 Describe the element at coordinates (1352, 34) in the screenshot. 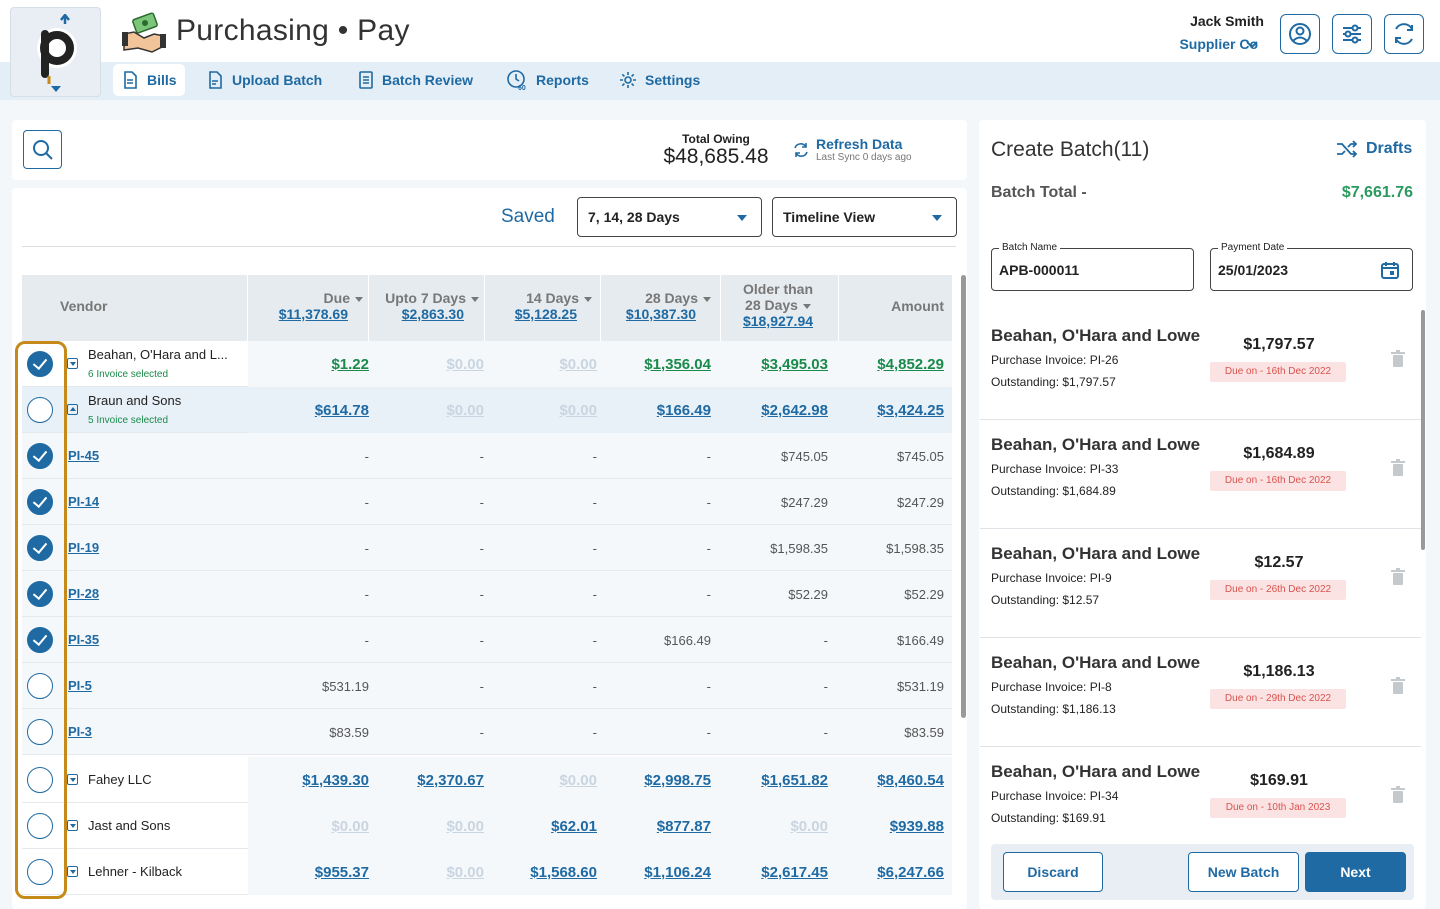

I see `filters-button` at that location.